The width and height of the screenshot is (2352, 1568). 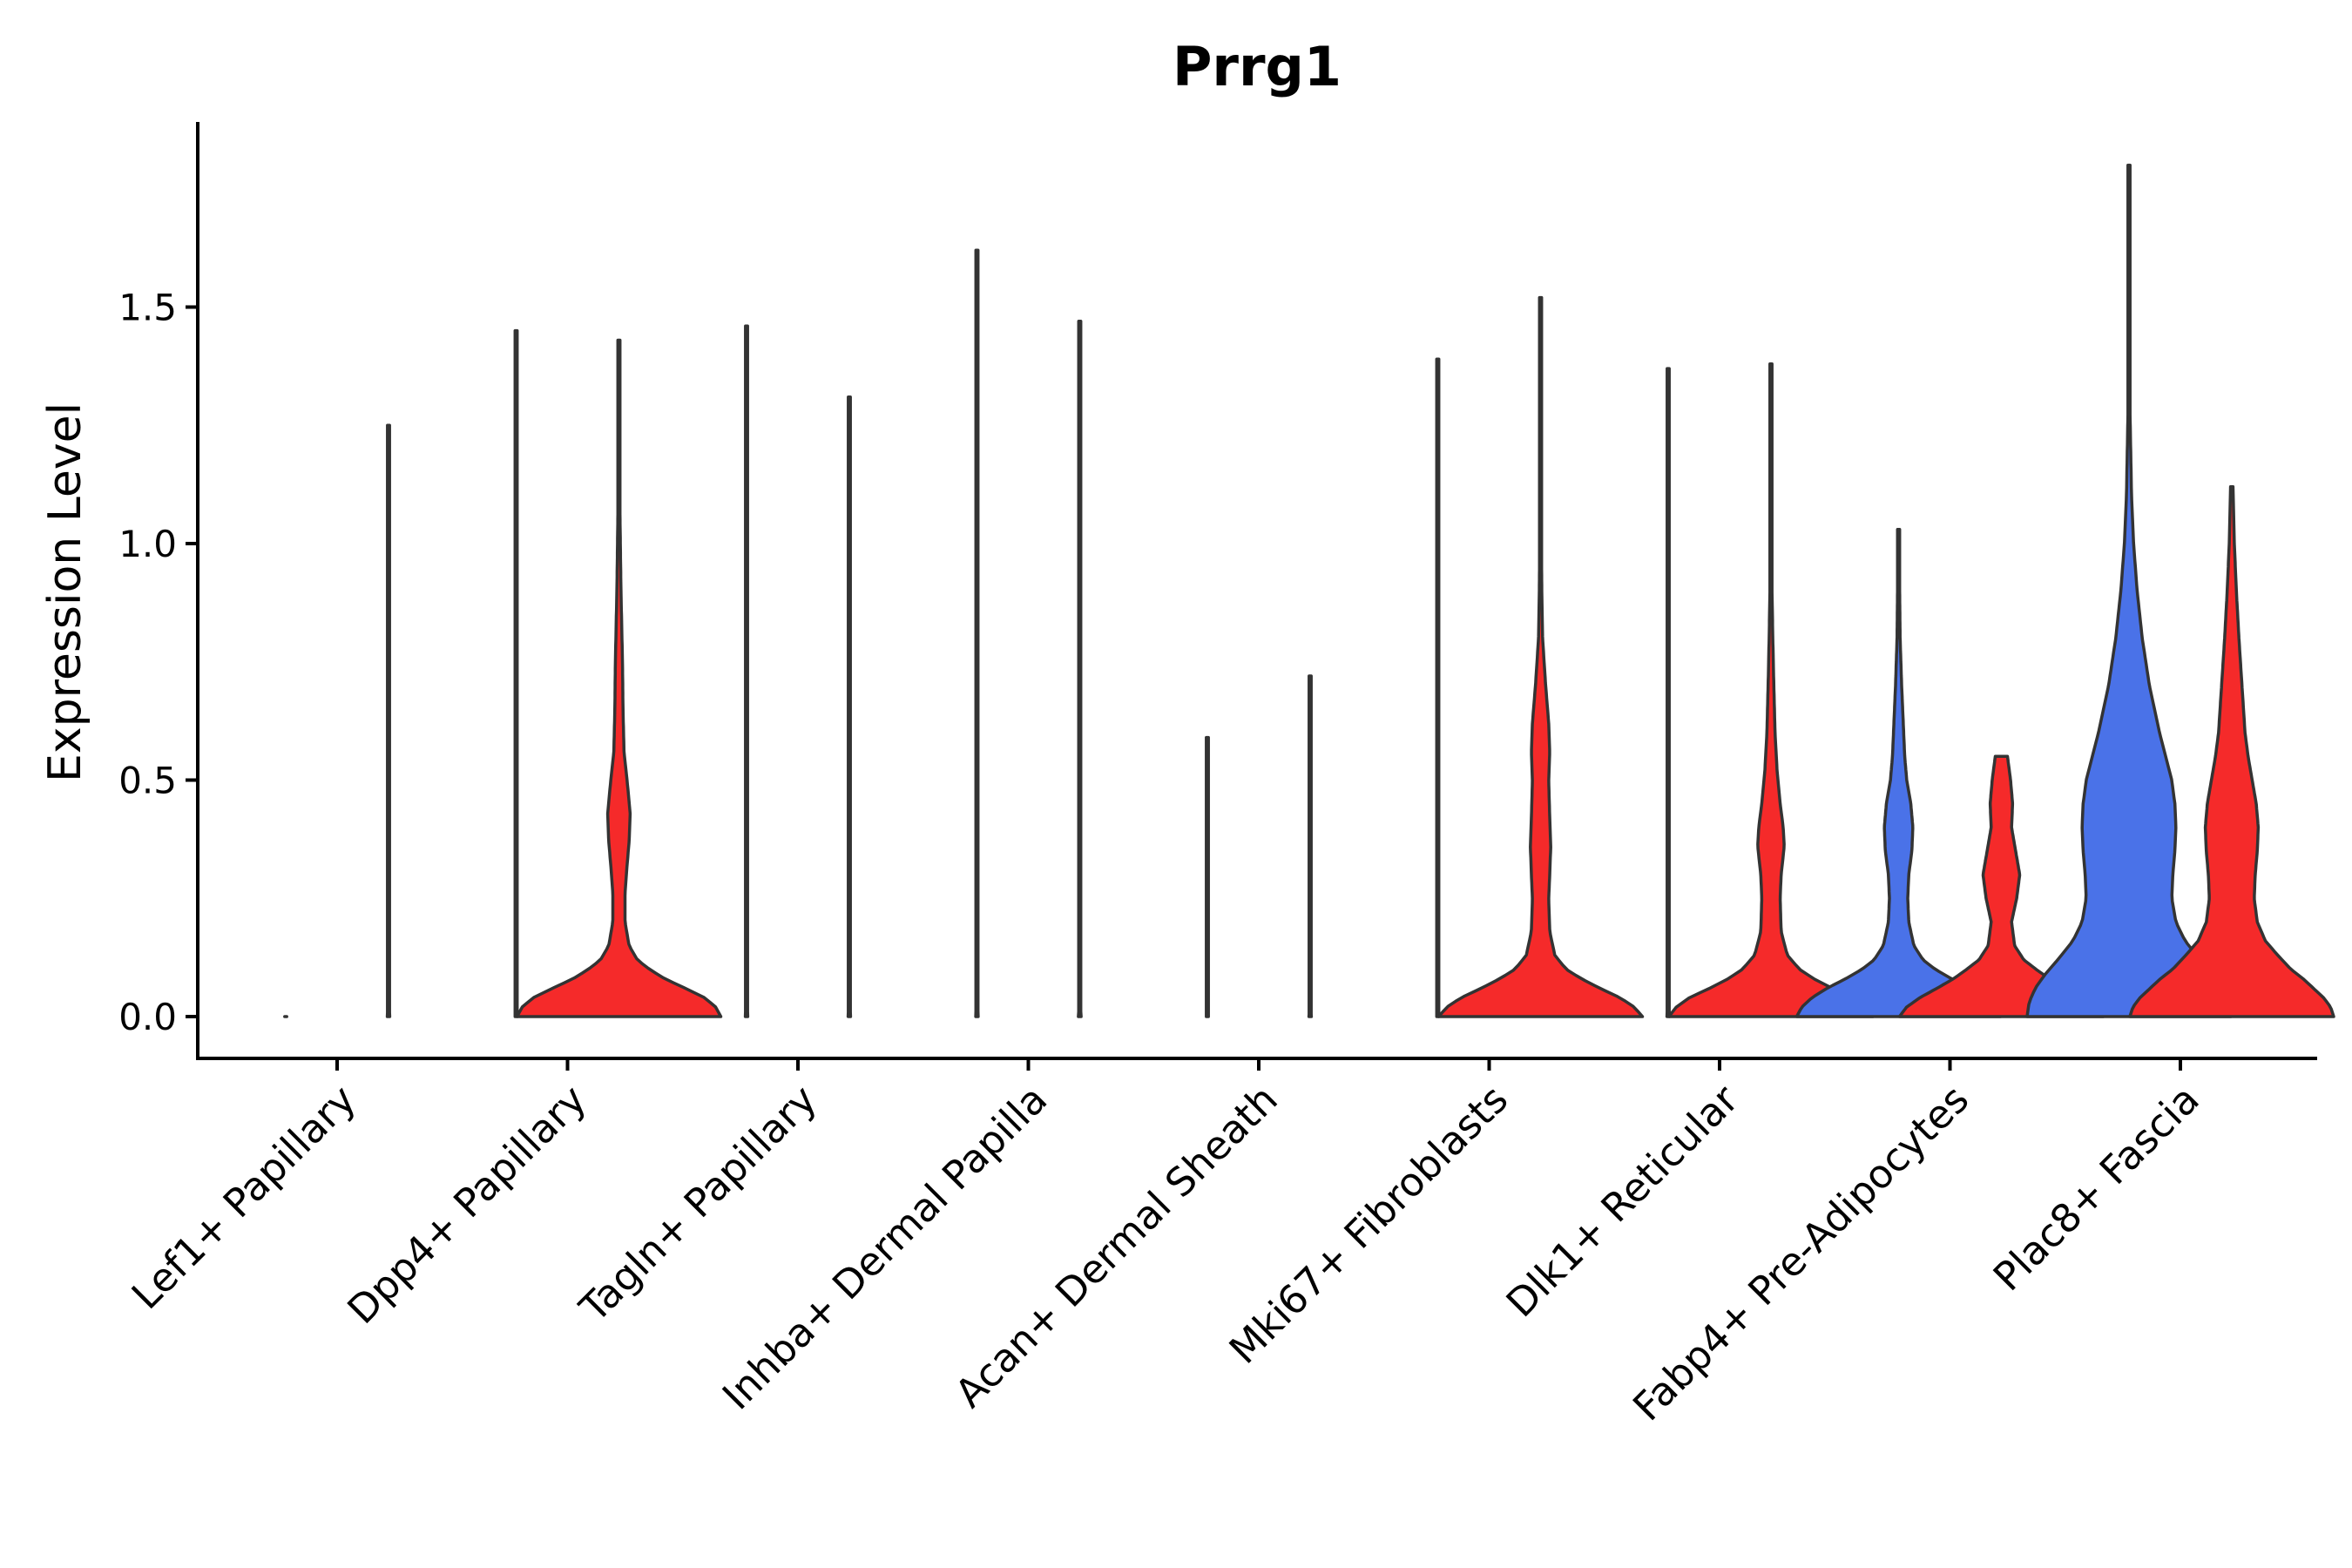 I want to click on x-tick-label: Plac8+ Fascia, so click(x=2096, y=1188).